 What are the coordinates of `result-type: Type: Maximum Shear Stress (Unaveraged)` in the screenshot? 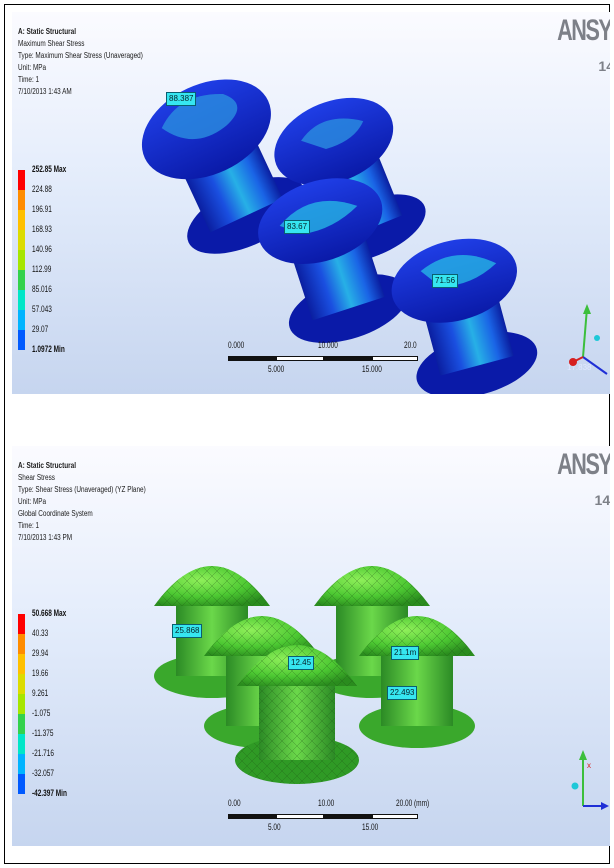 It's located at (80, 55).